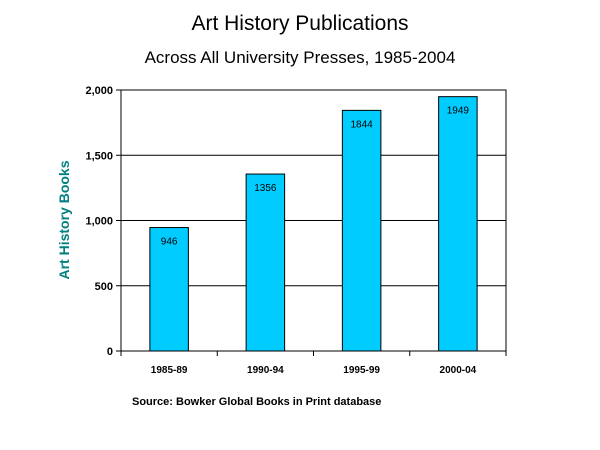 The image size is (600, 450). What do you see at coordinates (110, 352) in the screenshot?
I see `y-tick-label: 0` at bounding box center [110, 352].